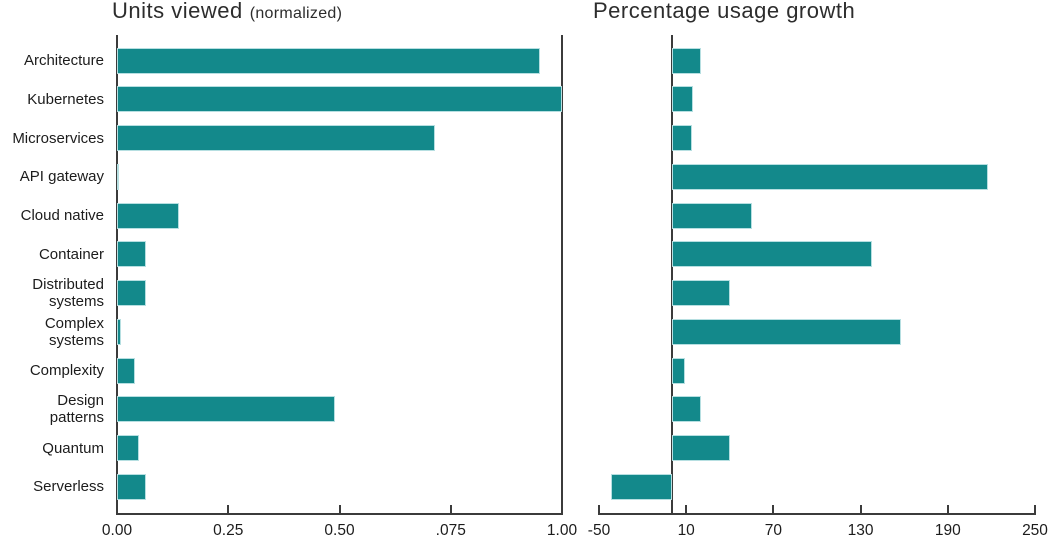  What do you see at coordinates (61, 177) in the screenshot?
I see `category-label: API gateway` at bounding box center [61, 177].